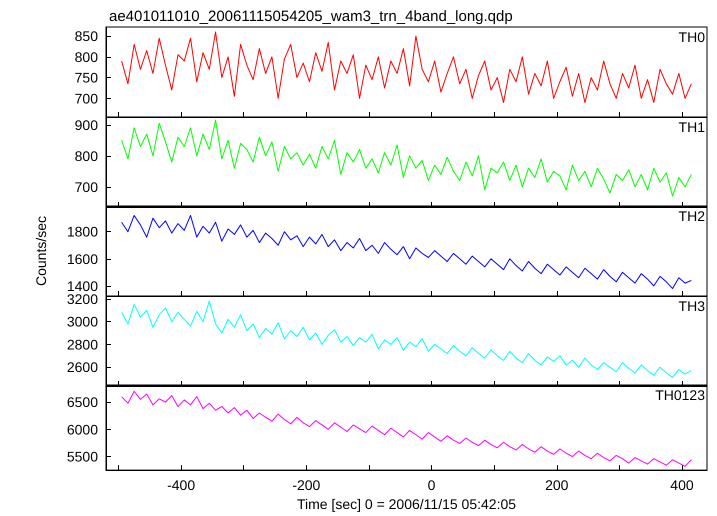  I want to click on y-tick-label: 750, so click(86, 78).